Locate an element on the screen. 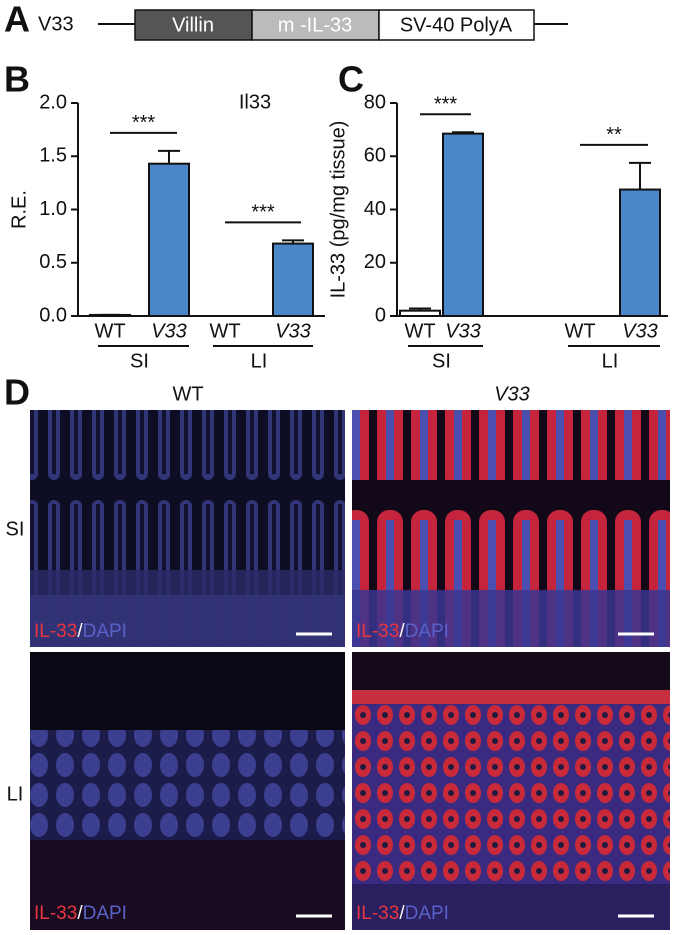  y-tick-label: 0 is located at coordinates (380, 315).